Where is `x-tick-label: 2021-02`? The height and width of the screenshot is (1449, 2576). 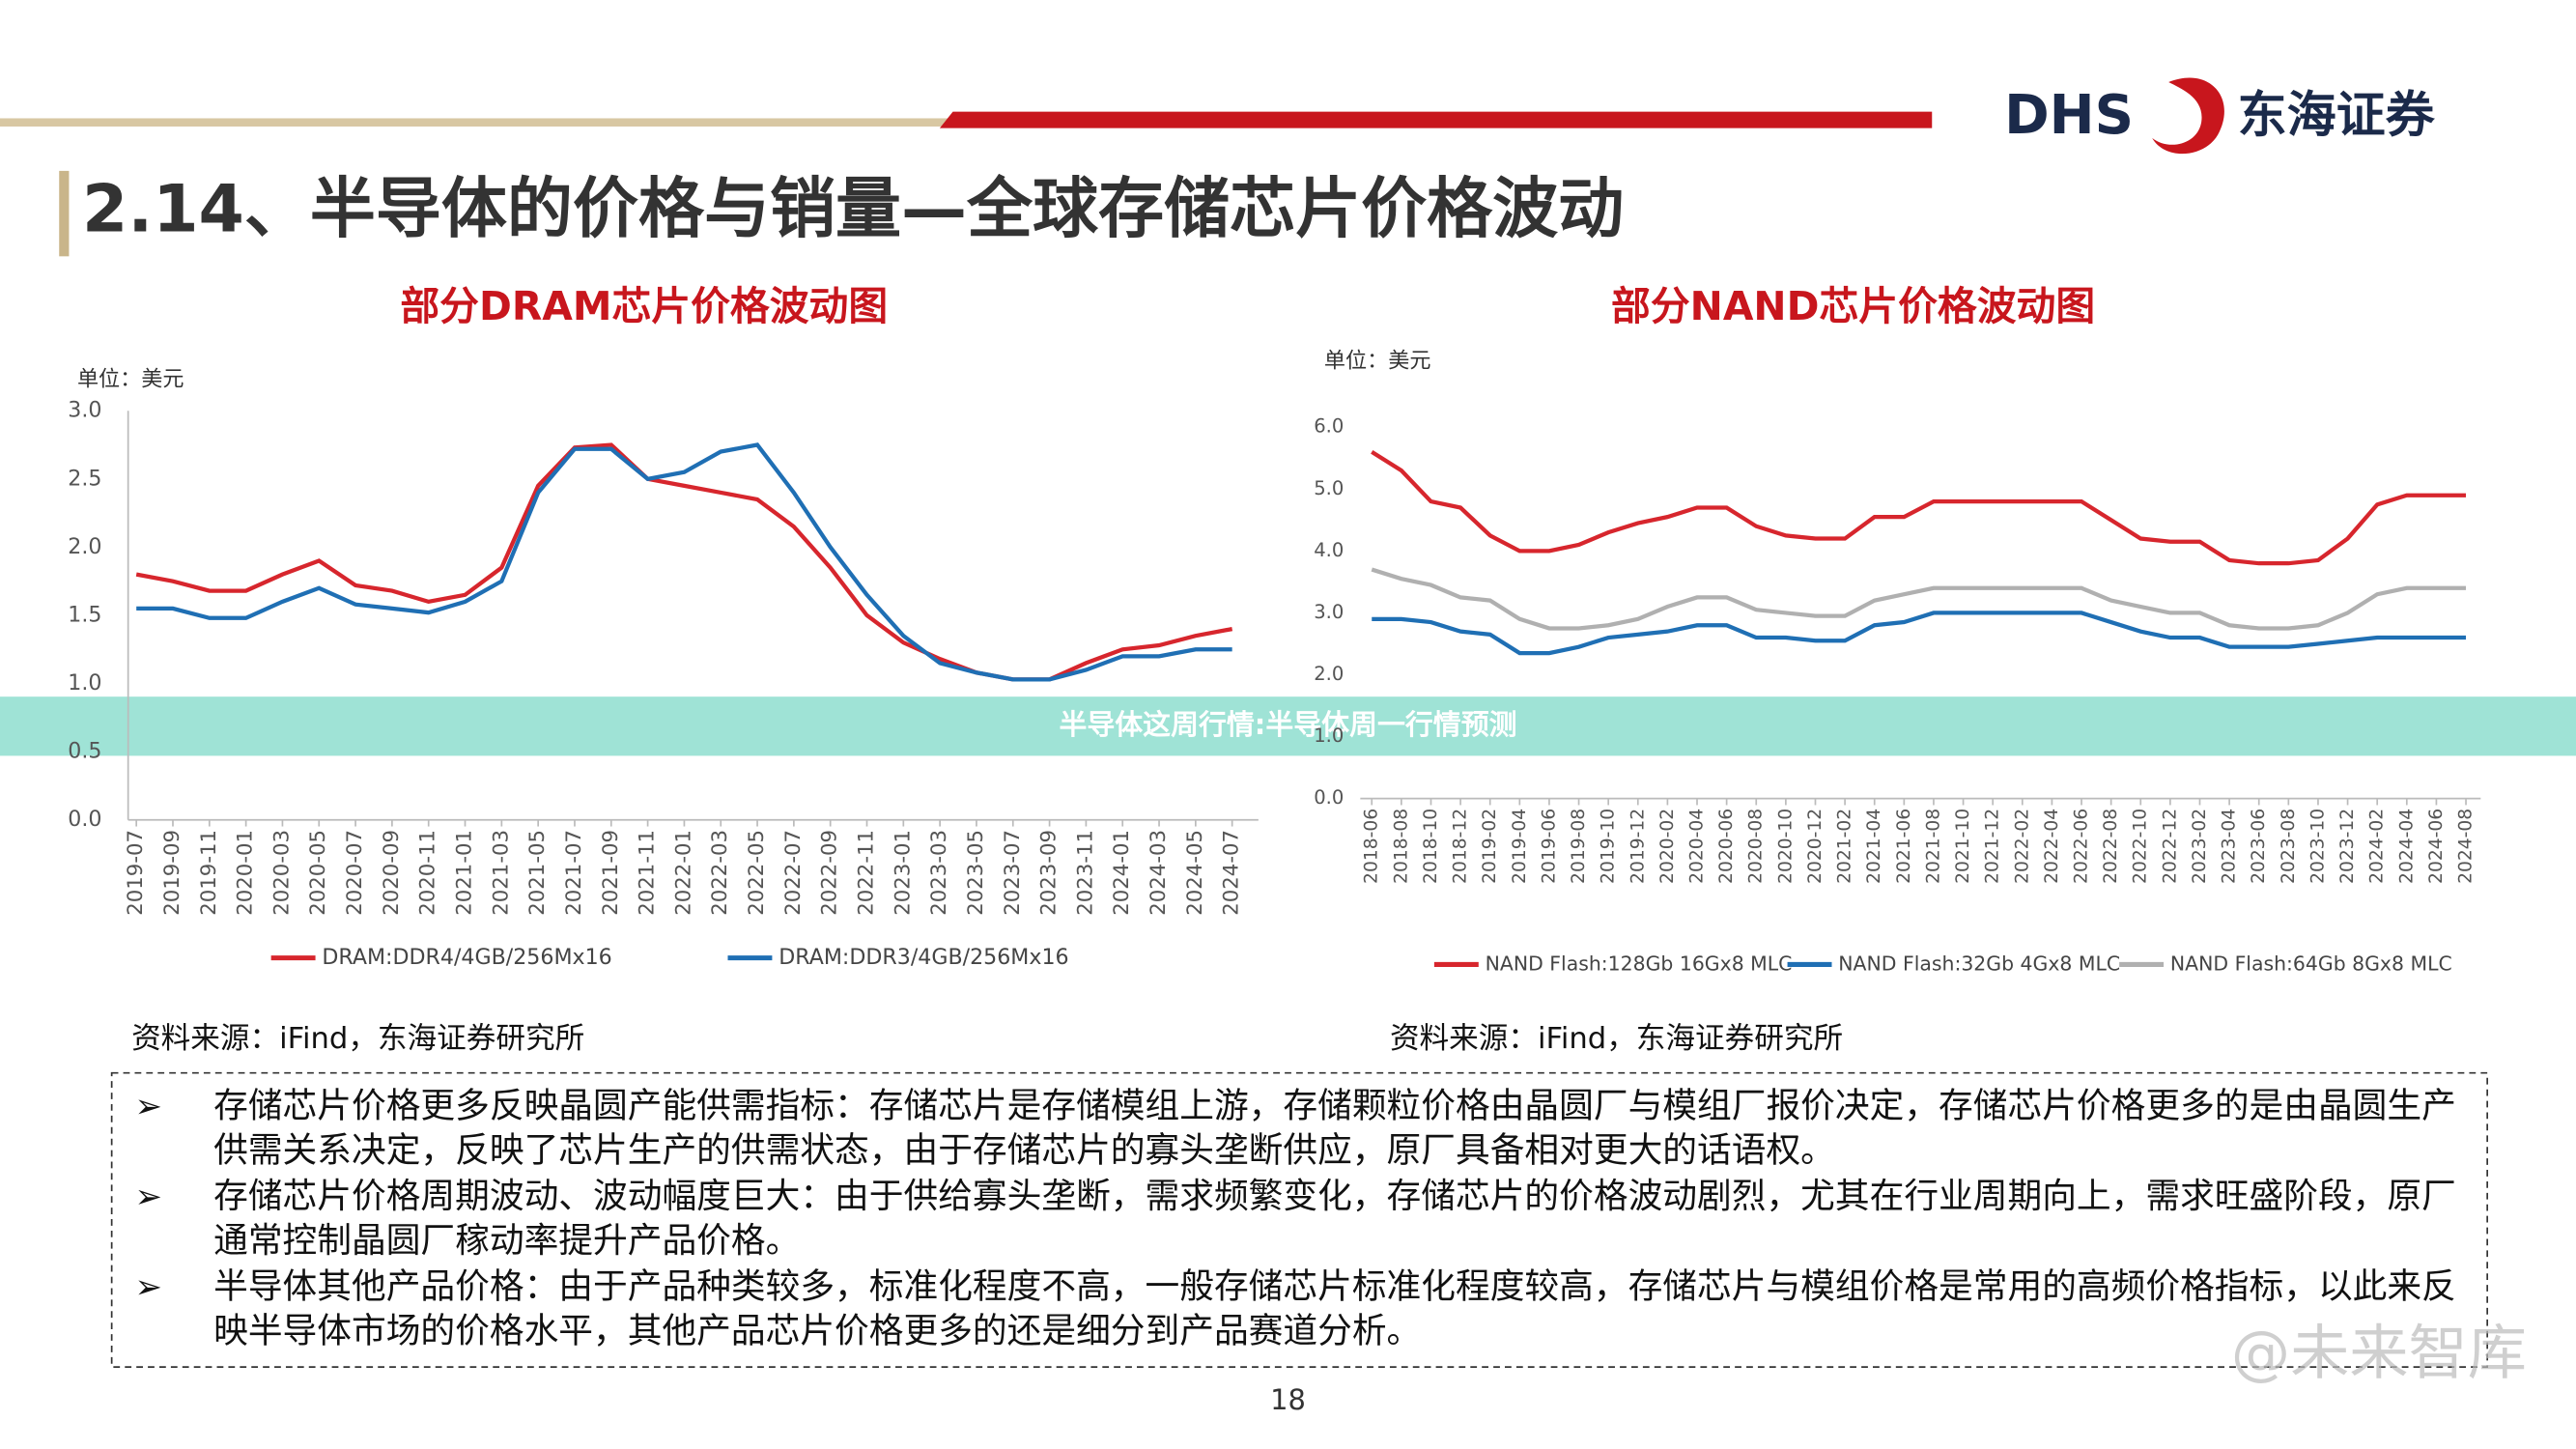 x-tick-label: 2021-02 is located at coordinates (1845, 846).